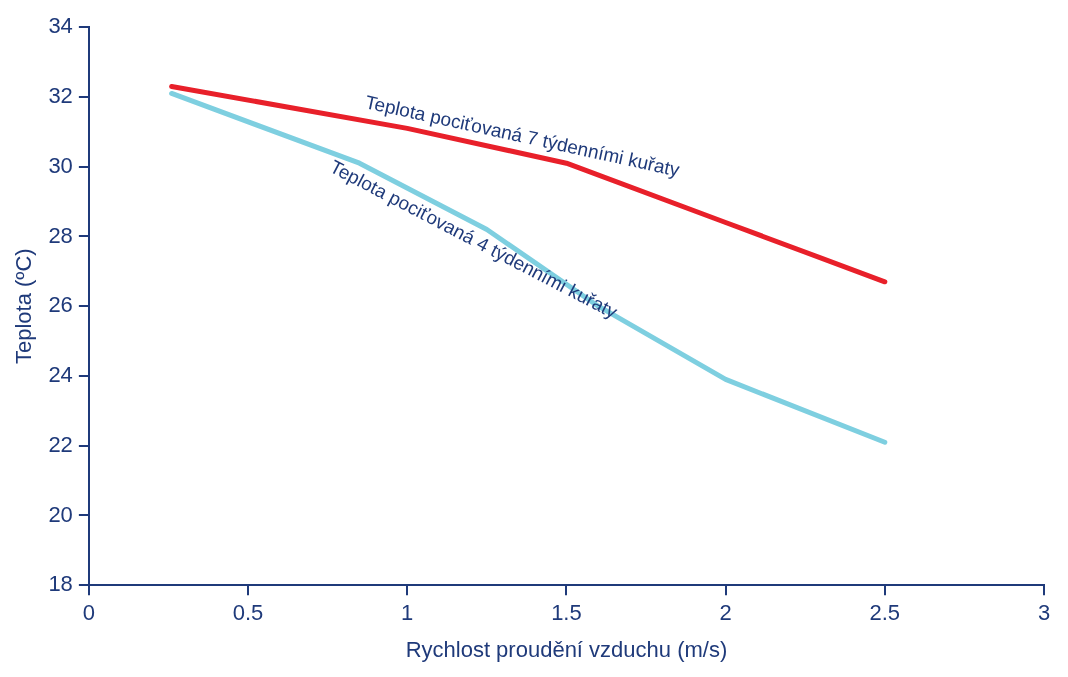  Describe the element at coordinates (24, 306) in the screenshot. I see `y-axis-title: Teplota (ºC)` at that location.